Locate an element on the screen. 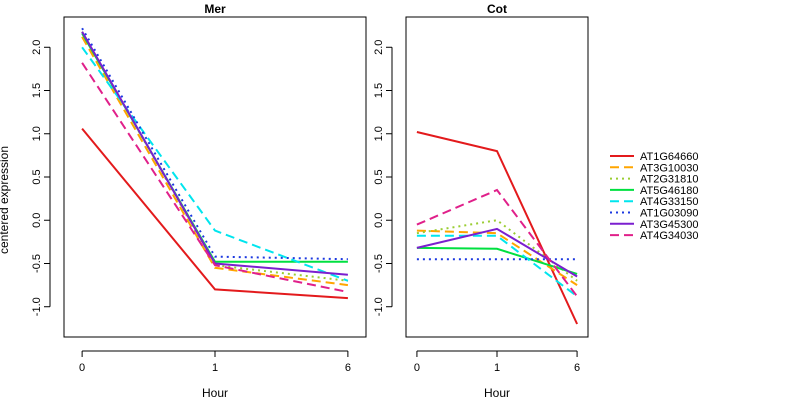 The width and height of the screenshot is (800, 400). series-line-at4g34030 is located at coordinates (497, 243).